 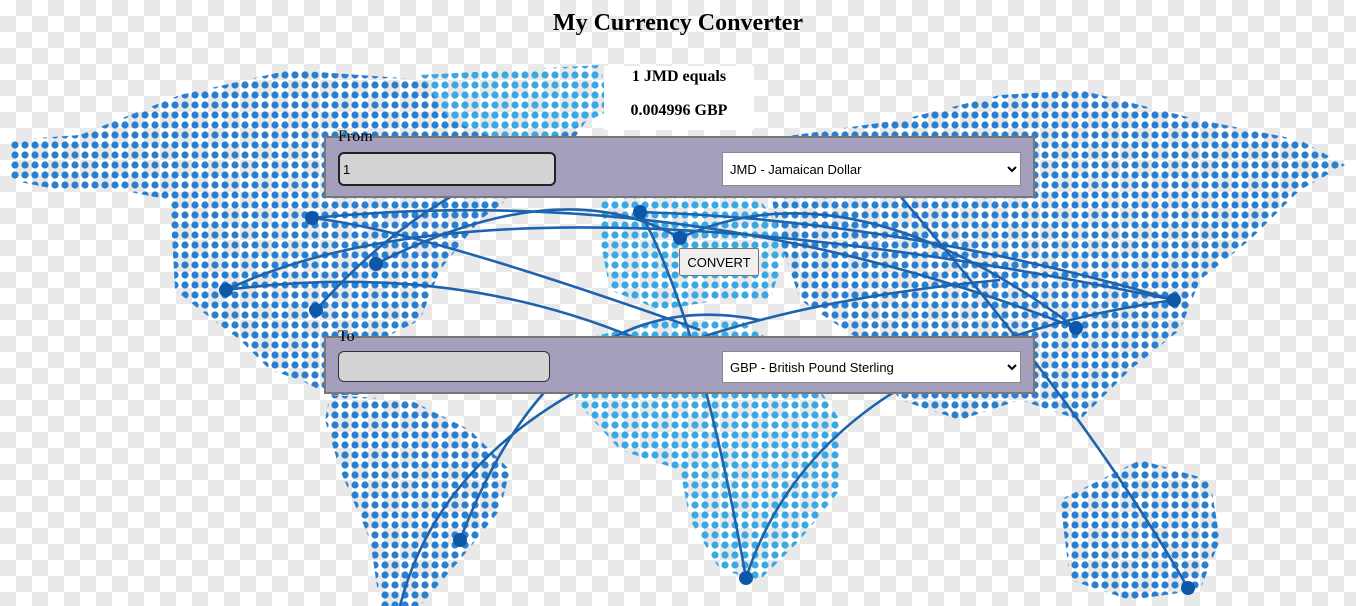 I want to click on convert-button: CONVERT, so click(x=719, y=262).